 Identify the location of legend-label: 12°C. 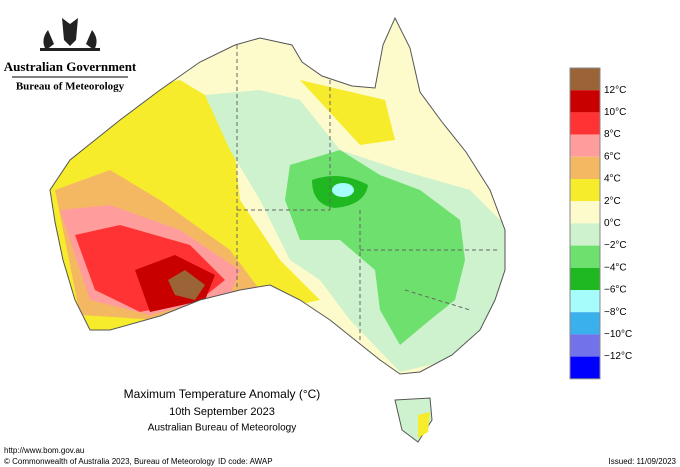
(615, 90).